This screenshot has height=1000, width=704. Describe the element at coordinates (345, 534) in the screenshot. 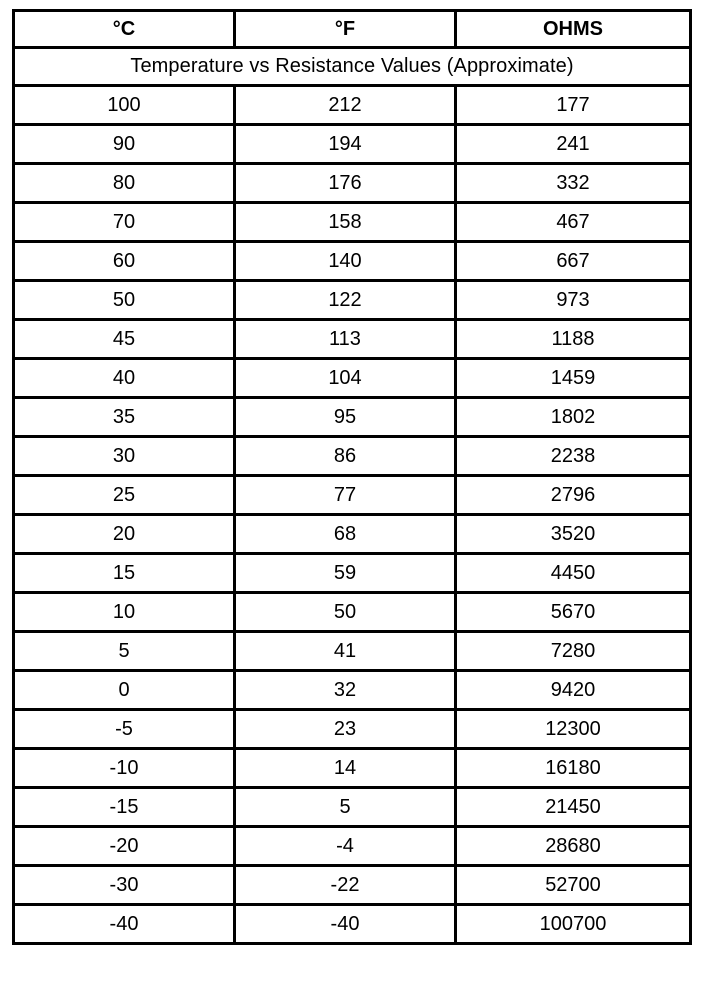

I see `cell-fahrenheit: 68` at that location.